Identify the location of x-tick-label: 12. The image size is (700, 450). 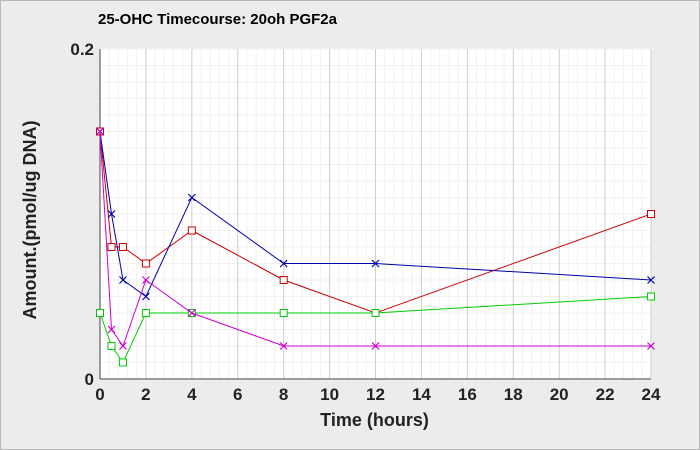
(375, 394).